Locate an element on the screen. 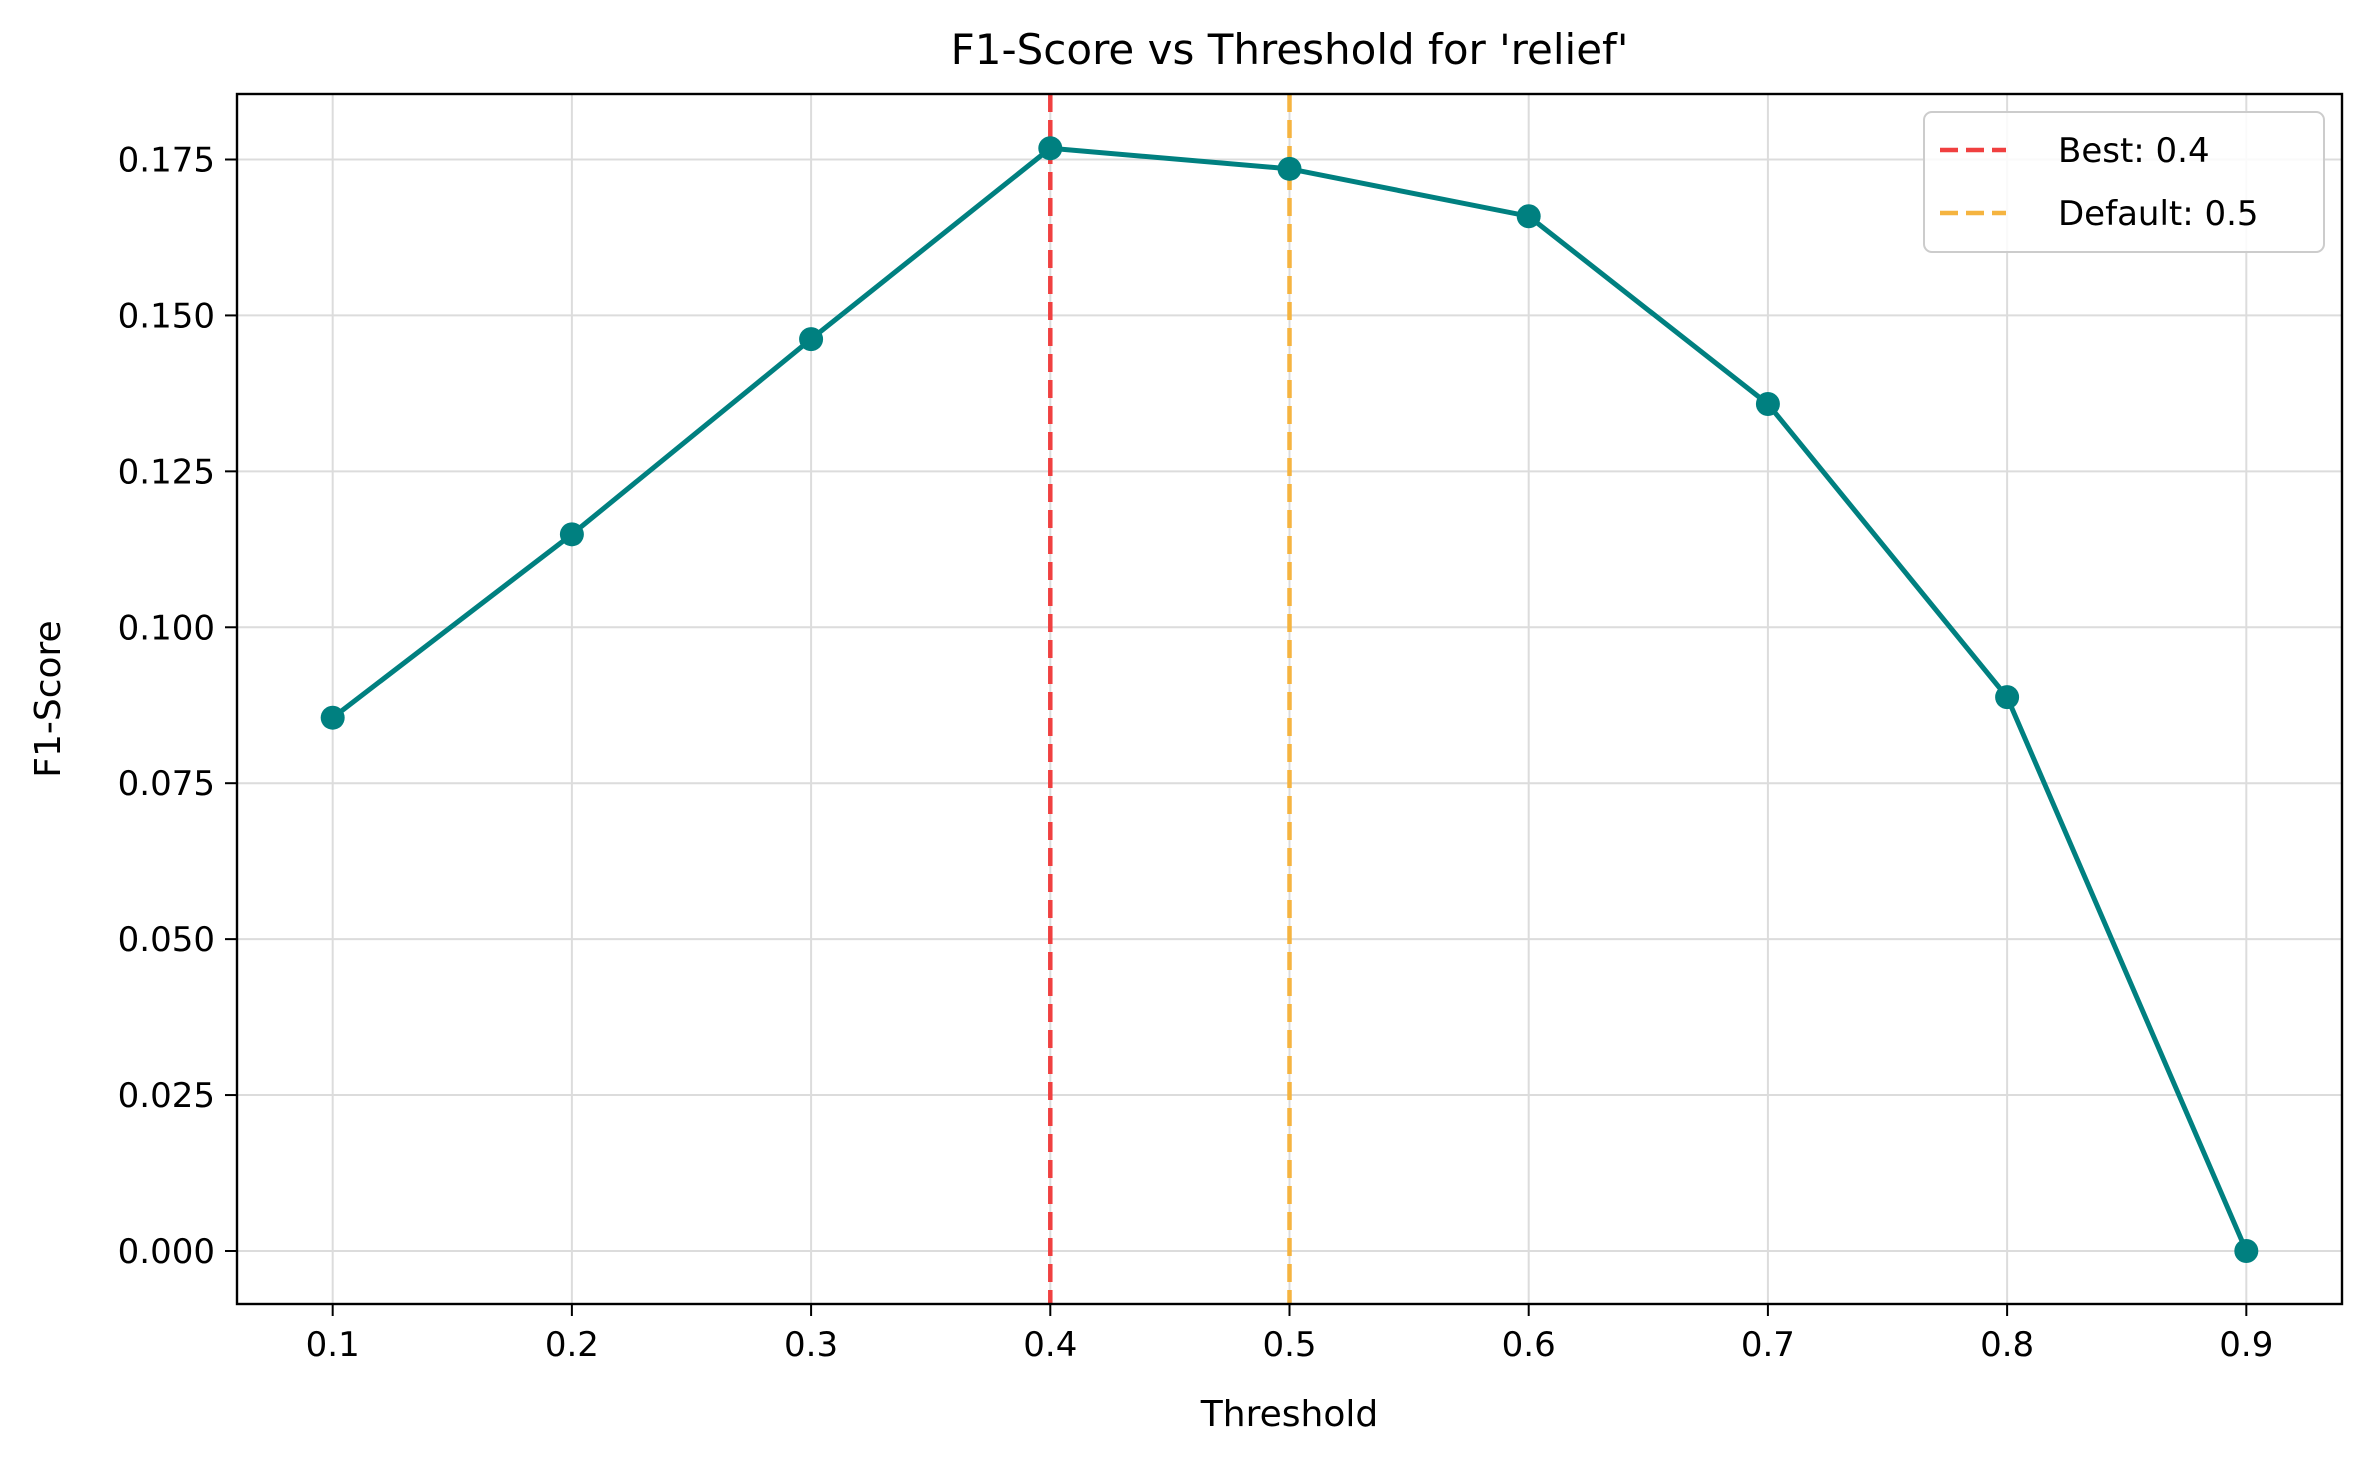  y-tick-label: 0.150 is located at coordinates (166, 316).